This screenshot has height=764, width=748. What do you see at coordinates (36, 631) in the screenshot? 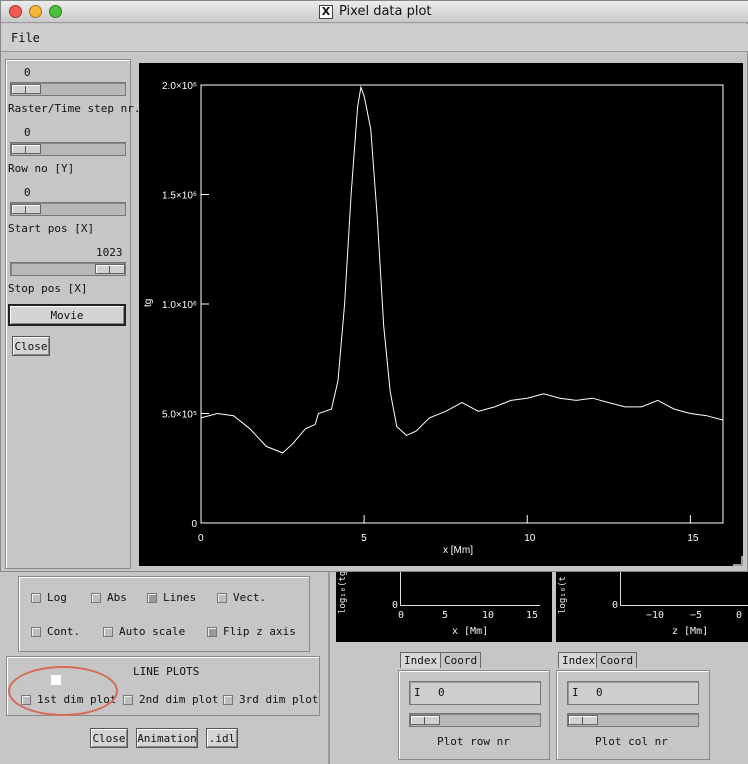
I see `cont-checkbox-box` at bounding box center [36, 631].